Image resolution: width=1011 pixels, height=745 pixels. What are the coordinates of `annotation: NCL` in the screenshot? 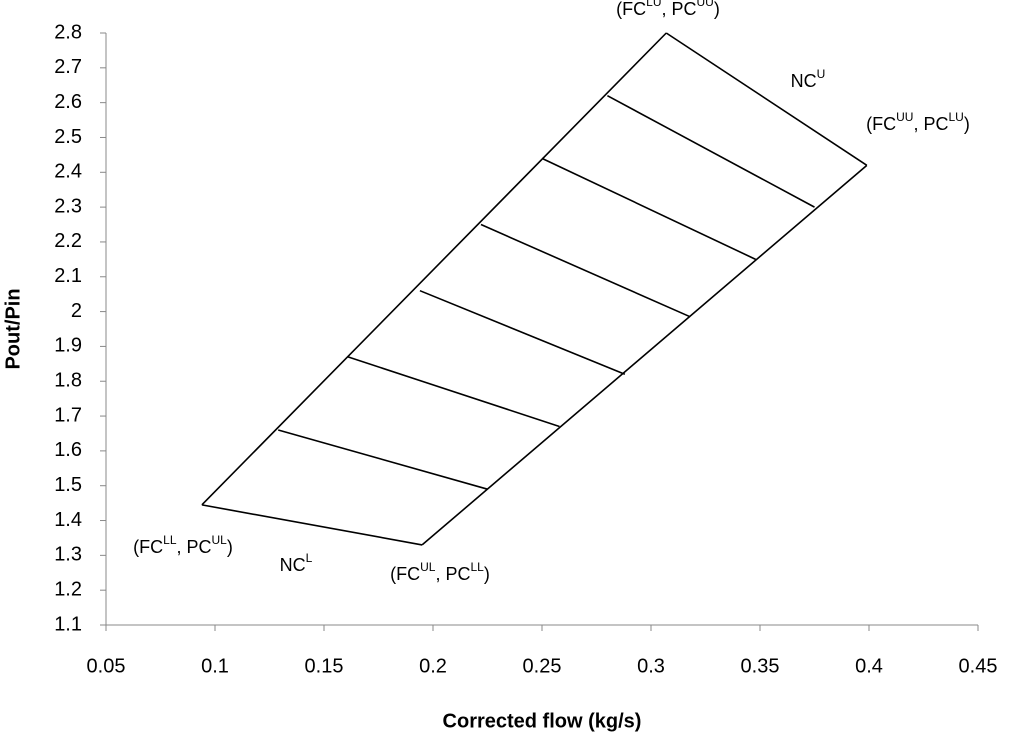 It's located at (296, 563).